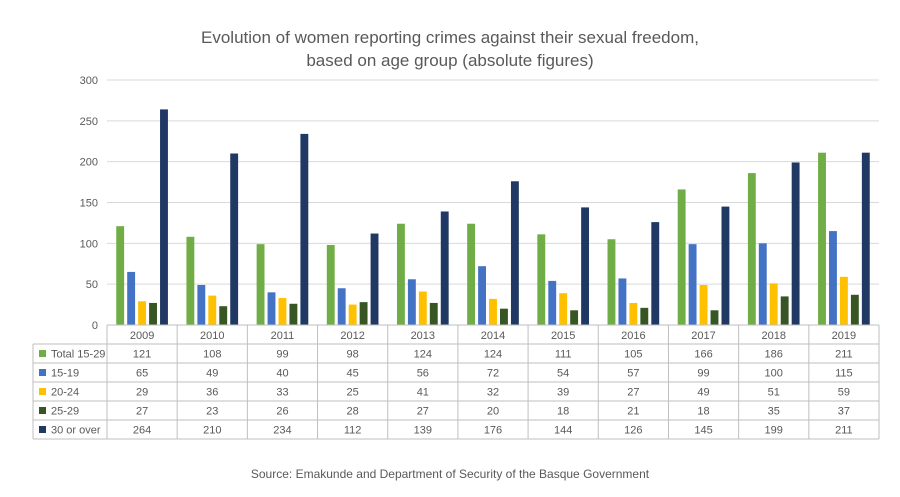 This screenshot has width=900, height=497. What do you see at coordinates (282, 412) in the screenshot?
I see `data-label: 26` at bounding box center [282, 412].